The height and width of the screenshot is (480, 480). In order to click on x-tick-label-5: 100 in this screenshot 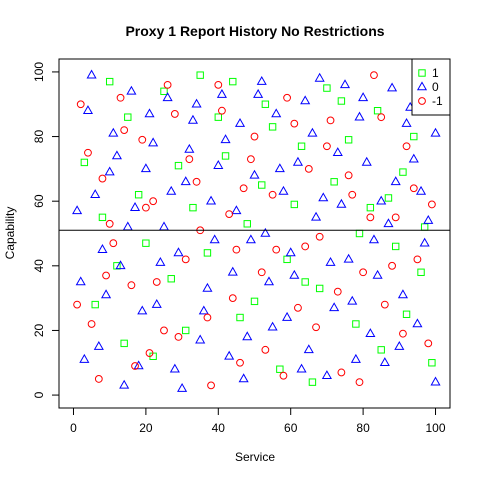, I will do `click(436, 428)`.